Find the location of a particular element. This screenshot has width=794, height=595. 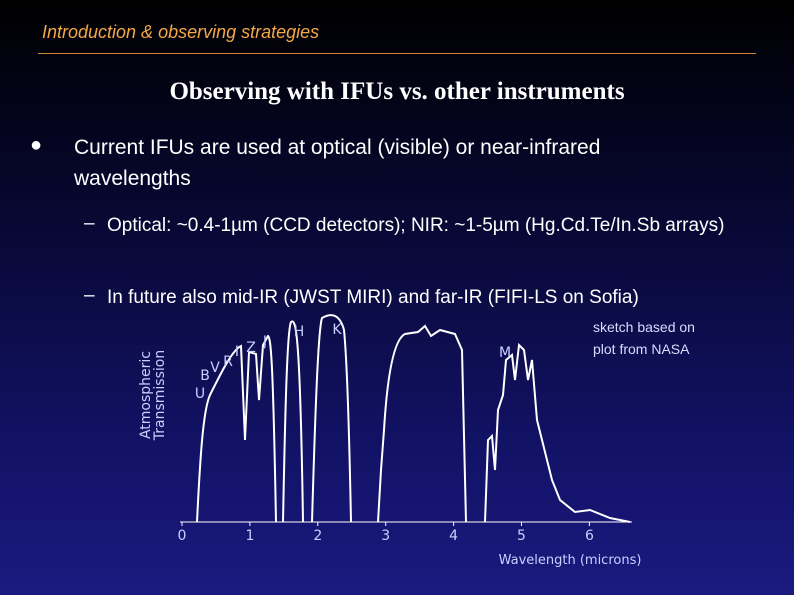

x-tick-label: 5 is located at coordinates (521, 536).